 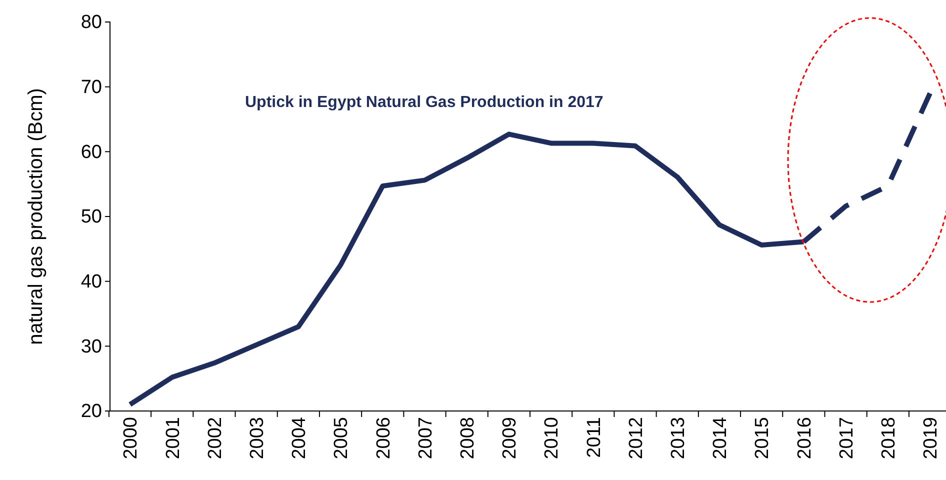 What do you see at coordinates (805, 438) in the screenshot?
I see `x-tick-label: 2016` at bounding box center [805, 438].